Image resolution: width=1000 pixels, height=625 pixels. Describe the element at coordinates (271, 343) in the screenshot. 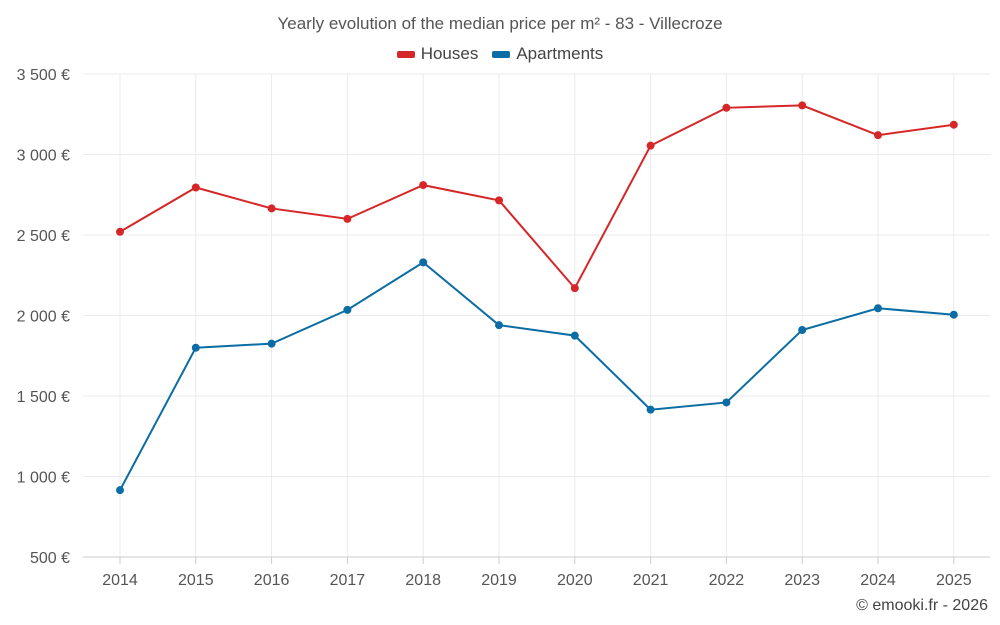

I see `data-point-apartments-2016` at that location.